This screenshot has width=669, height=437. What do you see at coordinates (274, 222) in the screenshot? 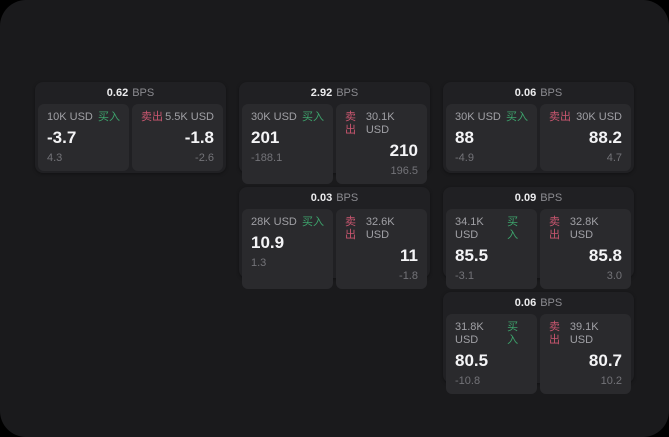
I see `buy-size-label: 28K USD` at bounding box center [274, 222].